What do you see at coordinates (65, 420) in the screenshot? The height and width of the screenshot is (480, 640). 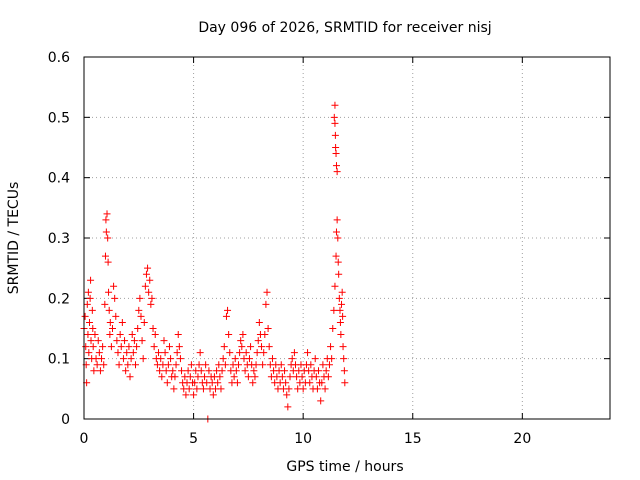 I see `y-tick-label: 0` at bounding box center [65, 420].